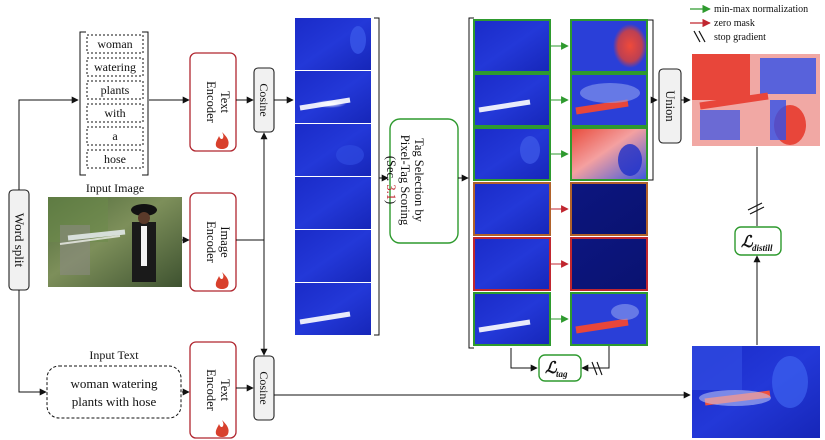 Image resolution: width=825 pixels, height=440 pixels. I want to click on global-heatmap, so click(756, 392).